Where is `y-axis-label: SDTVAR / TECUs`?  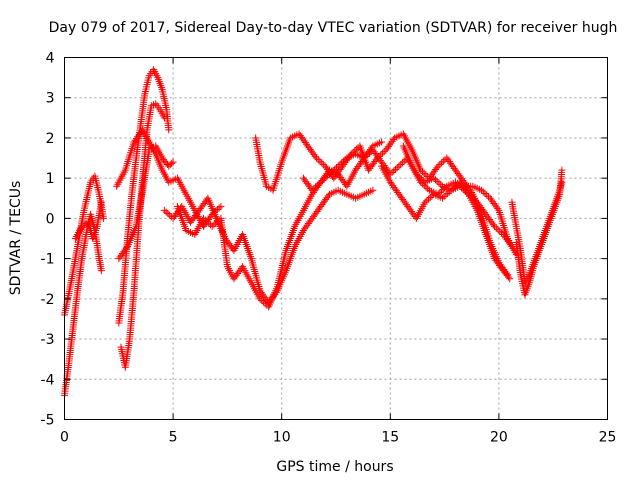 y-axis-label: SDTVAR / TECUs is located at coordinates (16, 238).